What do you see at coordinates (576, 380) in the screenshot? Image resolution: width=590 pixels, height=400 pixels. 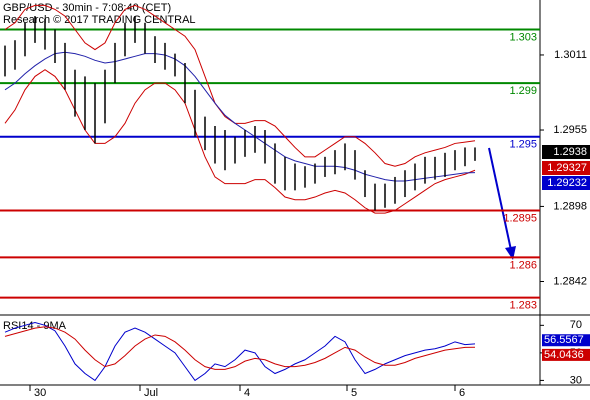 I see `rsi-y-tick-label: 30` at bounding box center [576, 380].